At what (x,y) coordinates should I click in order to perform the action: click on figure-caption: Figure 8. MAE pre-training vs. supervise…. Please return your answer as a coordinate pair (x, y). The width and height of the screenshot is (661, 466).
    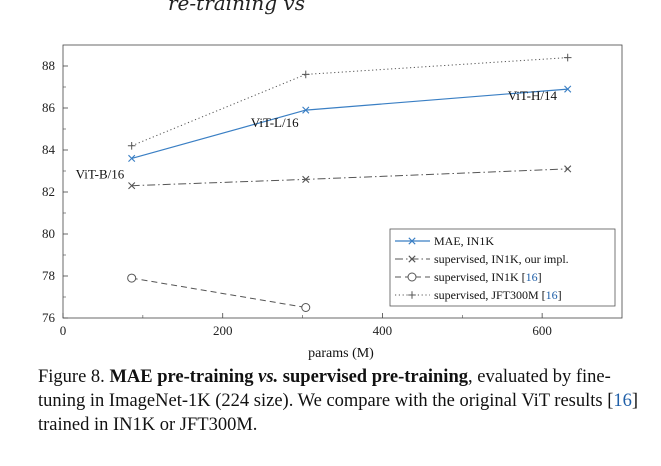
    Looking at the image, I should click on (343, 401).